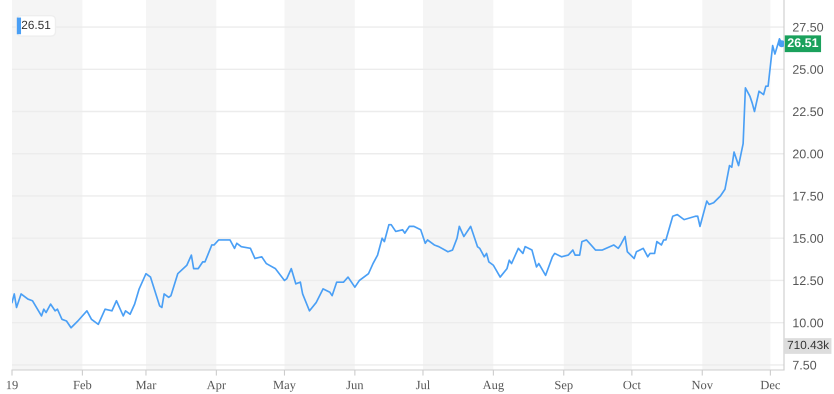 The image size is (834, 394). Describe the element at coordinates (146, 385) in the screenshot. I see `x-tick-label: Mar` at that location.